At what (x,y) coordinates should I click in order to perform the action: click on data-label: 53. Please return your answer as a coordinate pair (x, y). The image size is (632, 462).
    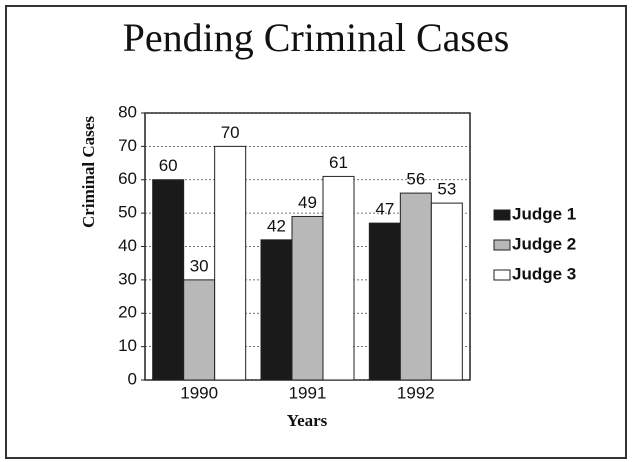
    Looking at the image, I should click on (446, 189).